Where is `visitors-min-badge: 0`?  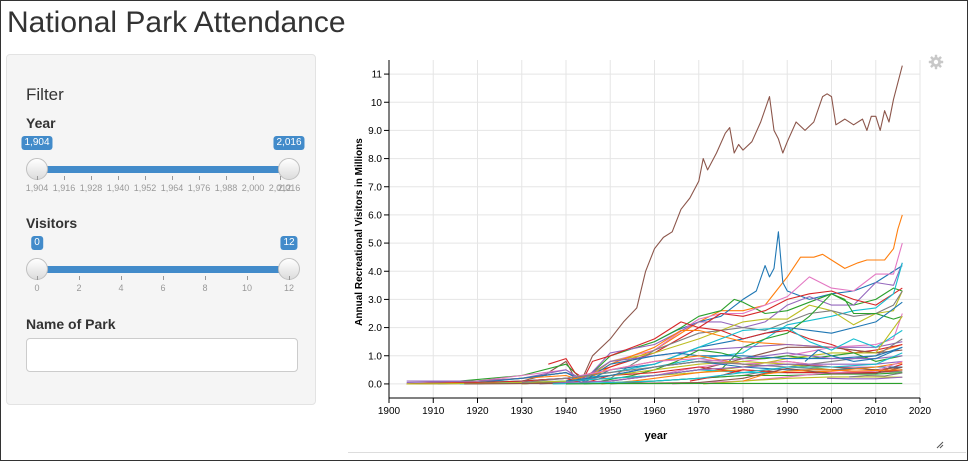
visitors-min-badge: 0 is located at coordinates (37, 243).